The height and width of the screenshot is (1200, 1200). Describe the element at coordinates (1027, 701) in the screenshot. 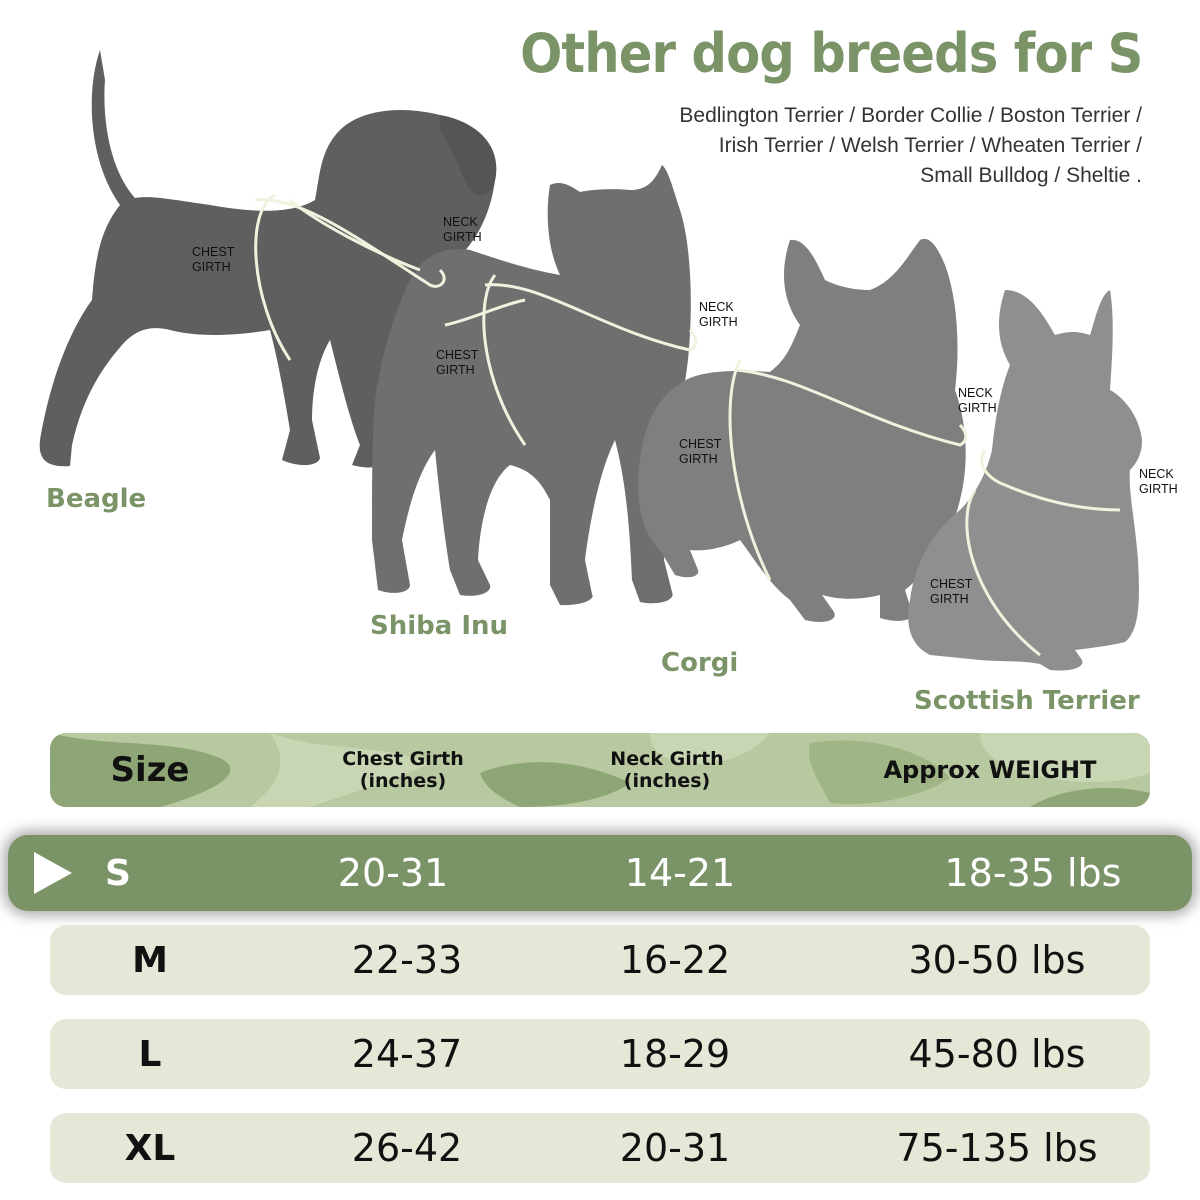

I see `scottish-terrier-label: Scottish Terrier` at that location.